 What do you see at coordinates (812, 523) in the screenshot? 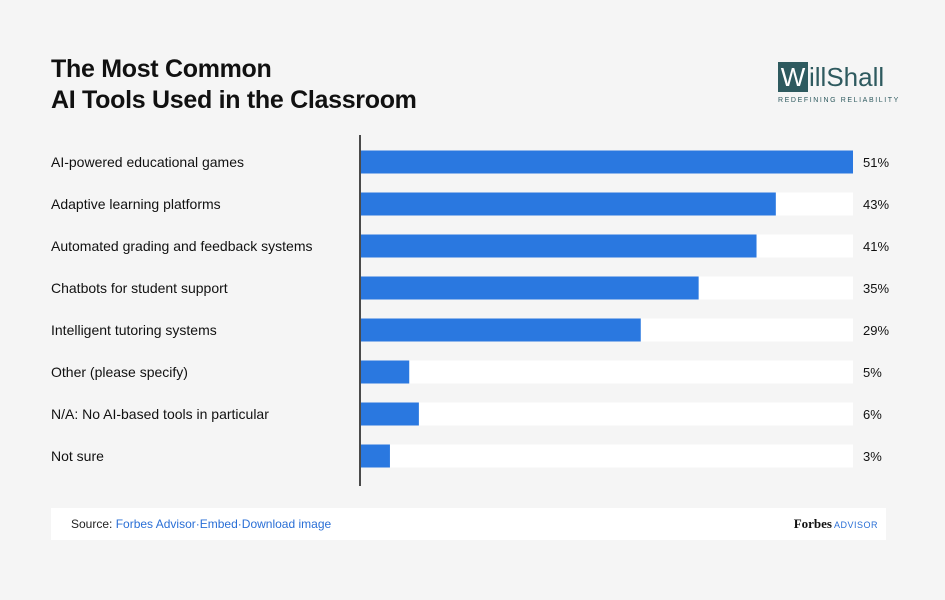
I see `brand-name: Forbes` at bounding box center [812, 523].